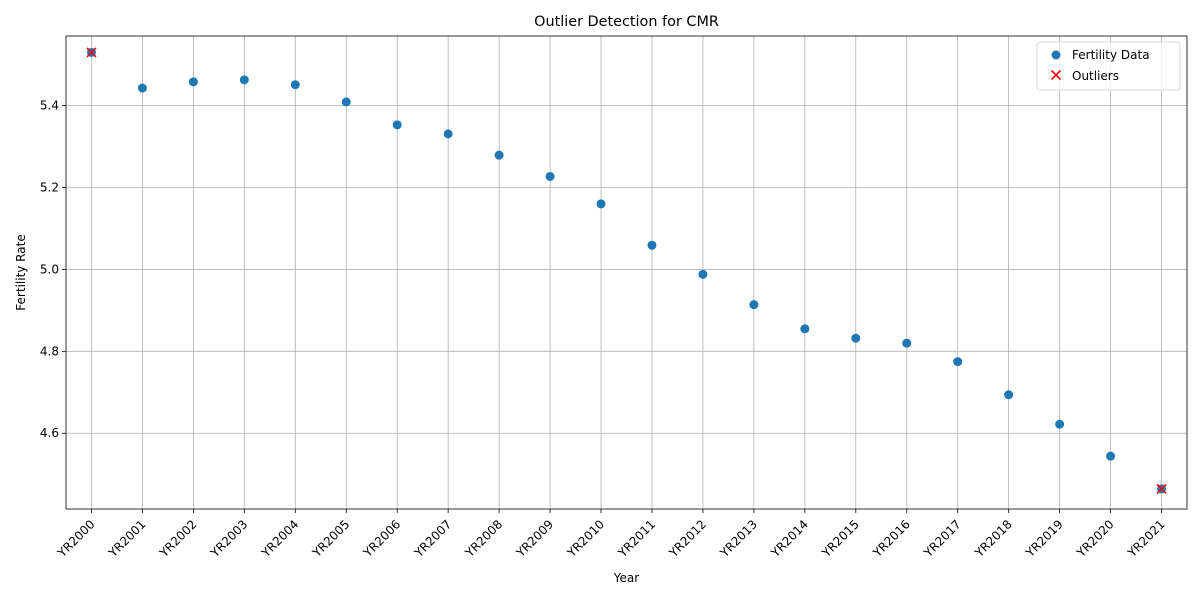 This screenshot has width=1200, height=600. What do you see at coordinates (626, 578) in the screenshot?
I see `x-axis-label: Year` at bounding box center [626, 578].